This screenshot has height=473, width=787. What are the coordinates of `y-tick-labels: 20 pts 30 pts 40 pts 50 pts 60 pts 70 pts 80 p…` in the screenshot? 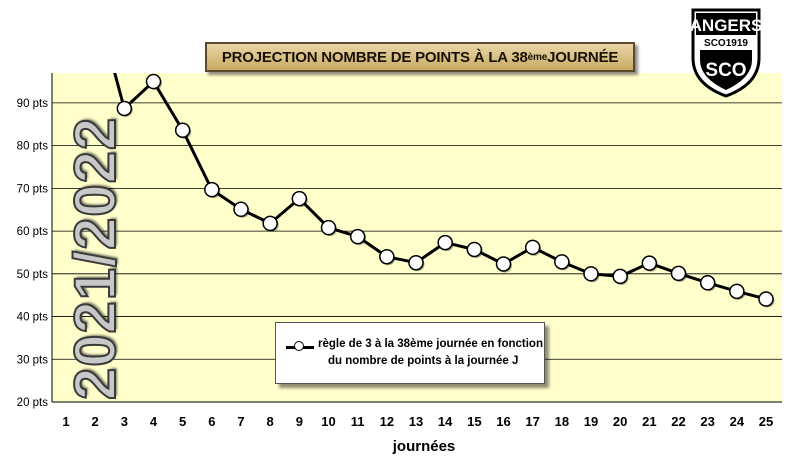 It's located at (33, 253).